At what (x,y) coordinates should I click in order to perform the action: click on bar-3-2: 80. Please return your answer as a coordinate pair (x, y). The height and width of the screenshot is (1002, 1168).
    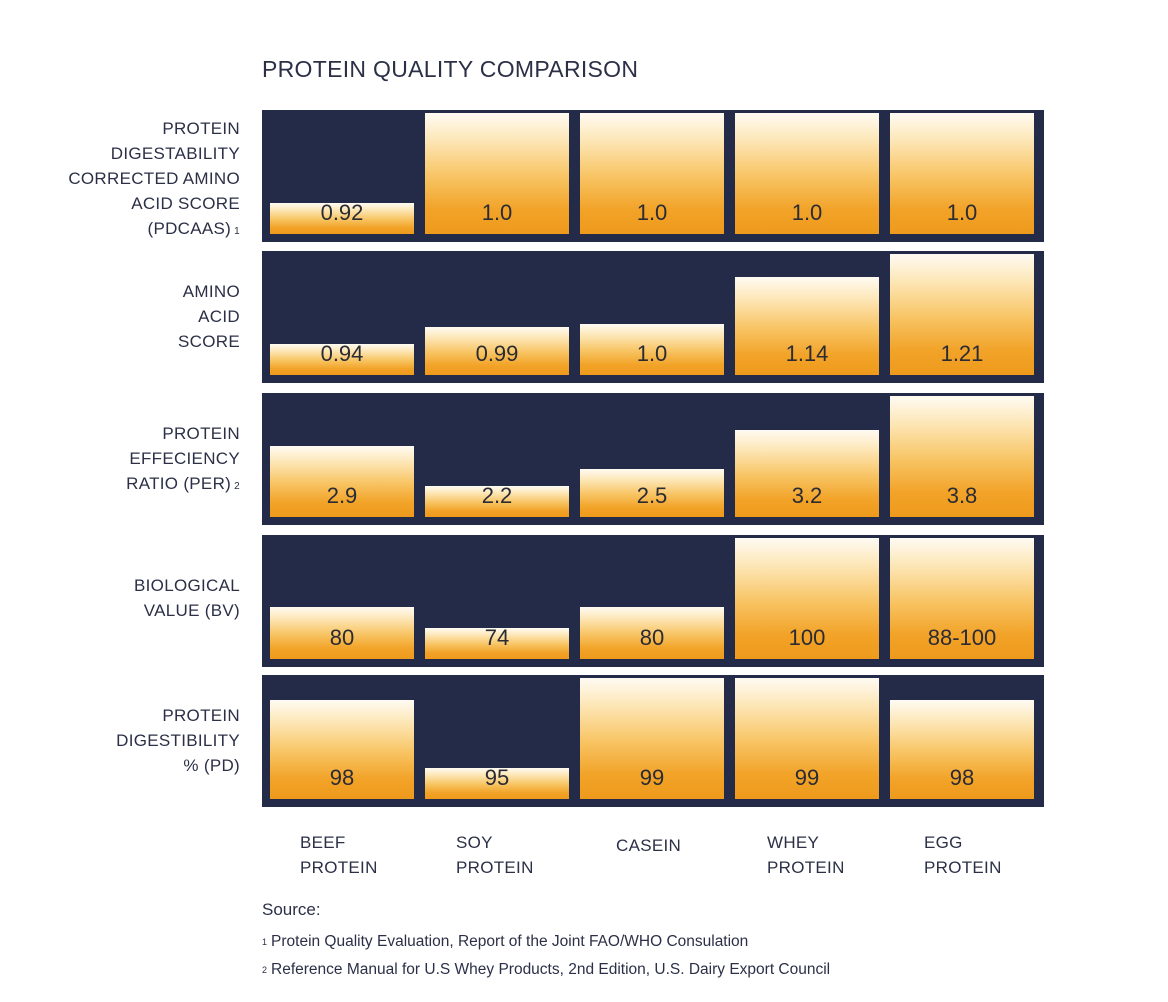
    Looking at the image, I should click on (652, 633).